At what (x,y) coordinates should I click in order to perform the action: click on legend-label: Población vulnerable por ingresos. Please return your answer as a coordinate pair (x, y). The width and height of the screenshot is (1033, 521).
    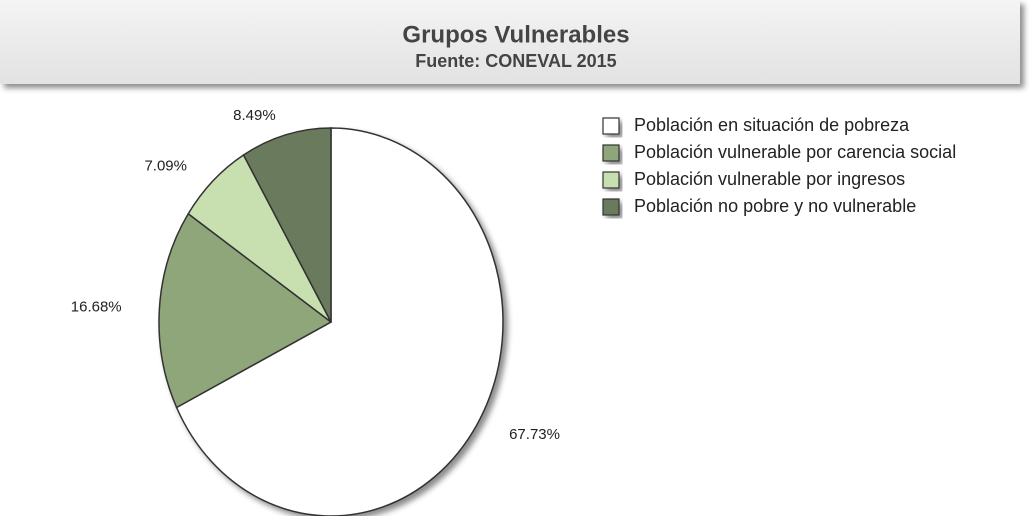
    Looking at the image, I should click on (769, 179).